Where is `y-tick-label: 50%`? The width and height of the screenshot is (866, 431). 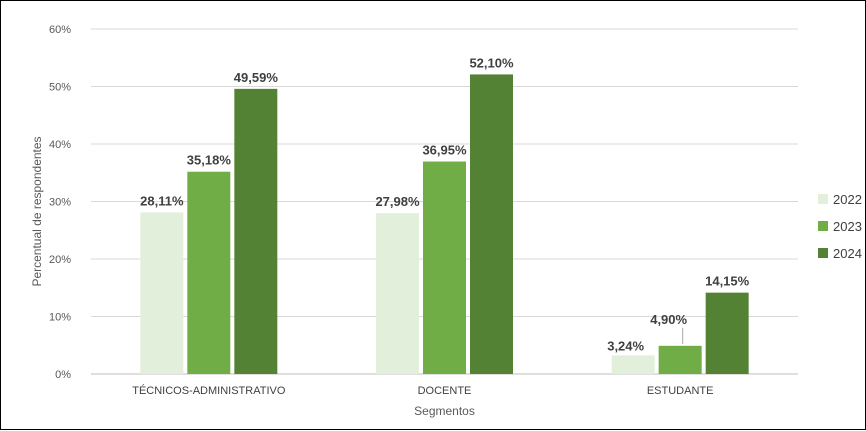 y-tick-label: 50% is located at coordinates (60, 88).